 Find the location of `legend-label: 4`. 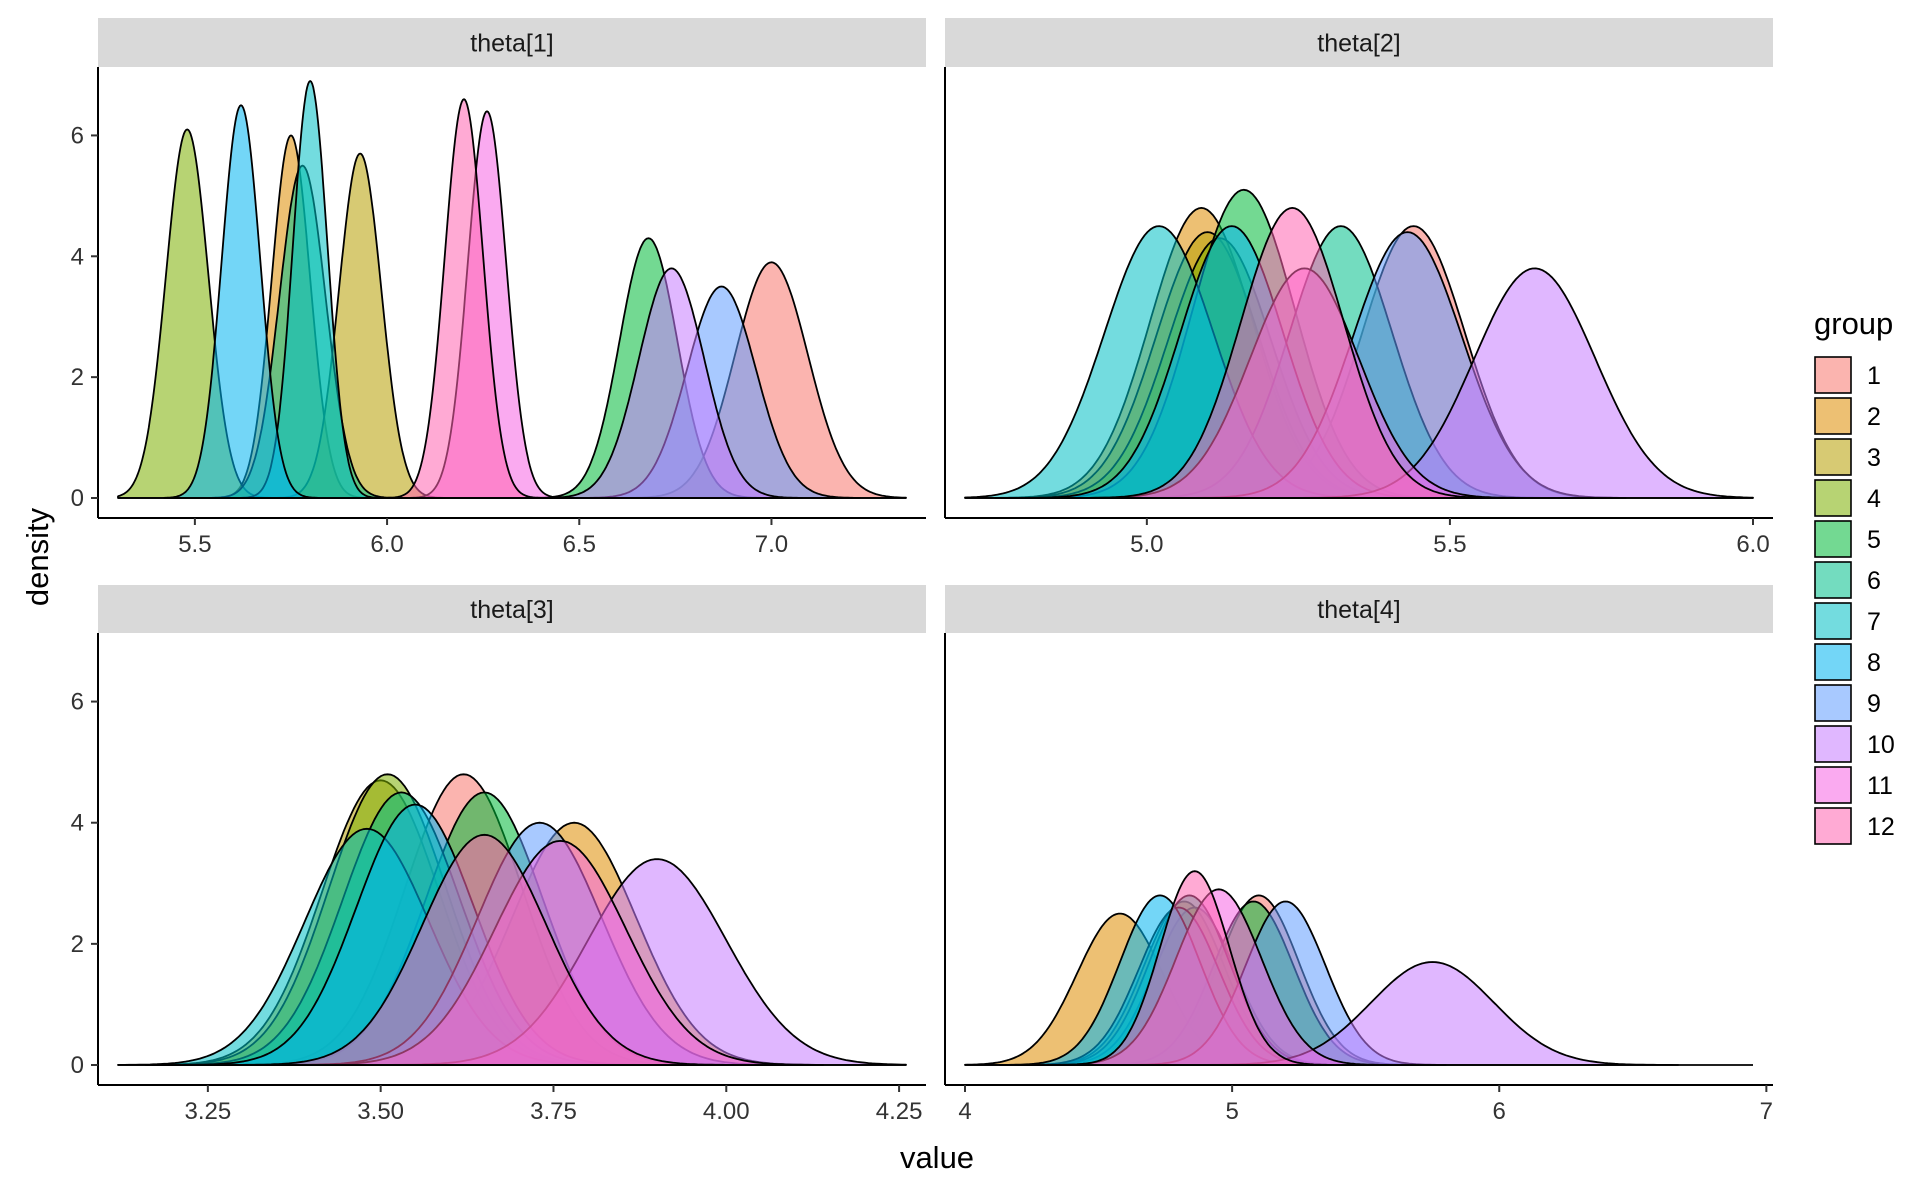

legend-label: 4 is located at coordinates (1874, 499).